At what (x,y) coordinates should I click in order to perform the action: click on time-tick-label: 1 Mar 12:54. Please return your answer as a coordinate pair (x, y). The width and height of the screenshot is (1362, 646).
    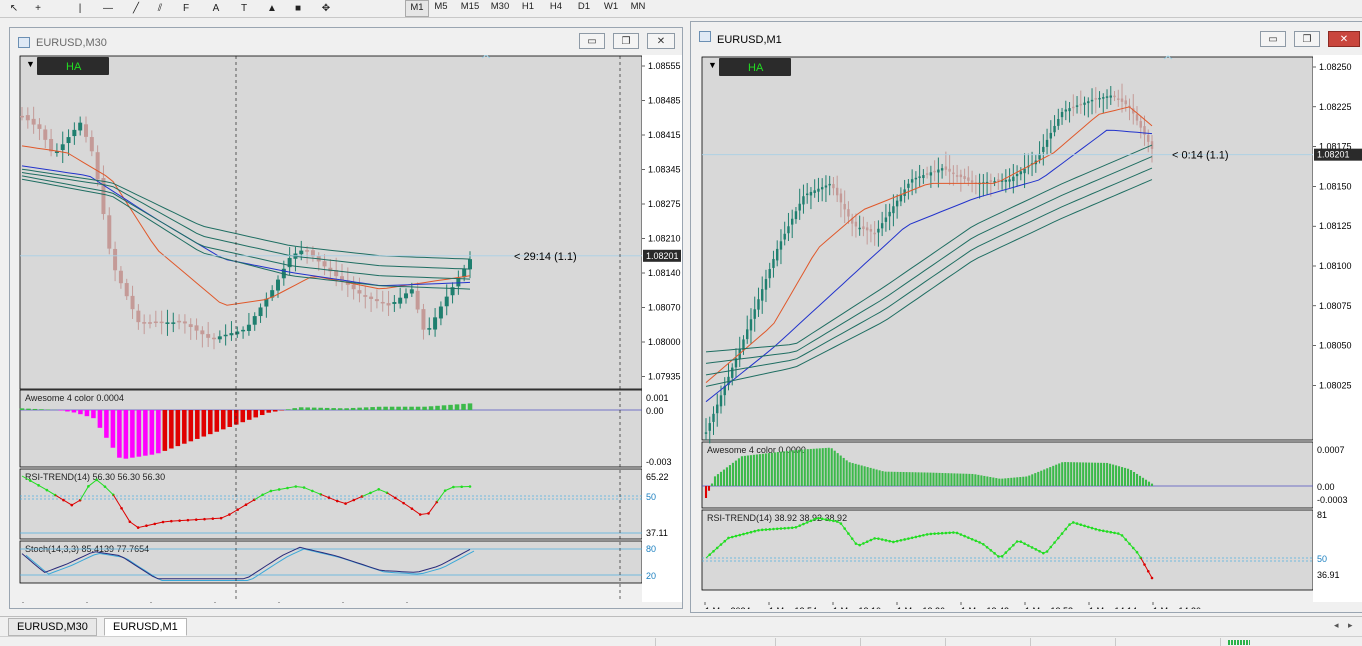
    Looking at the image, I should click on (793, 607).